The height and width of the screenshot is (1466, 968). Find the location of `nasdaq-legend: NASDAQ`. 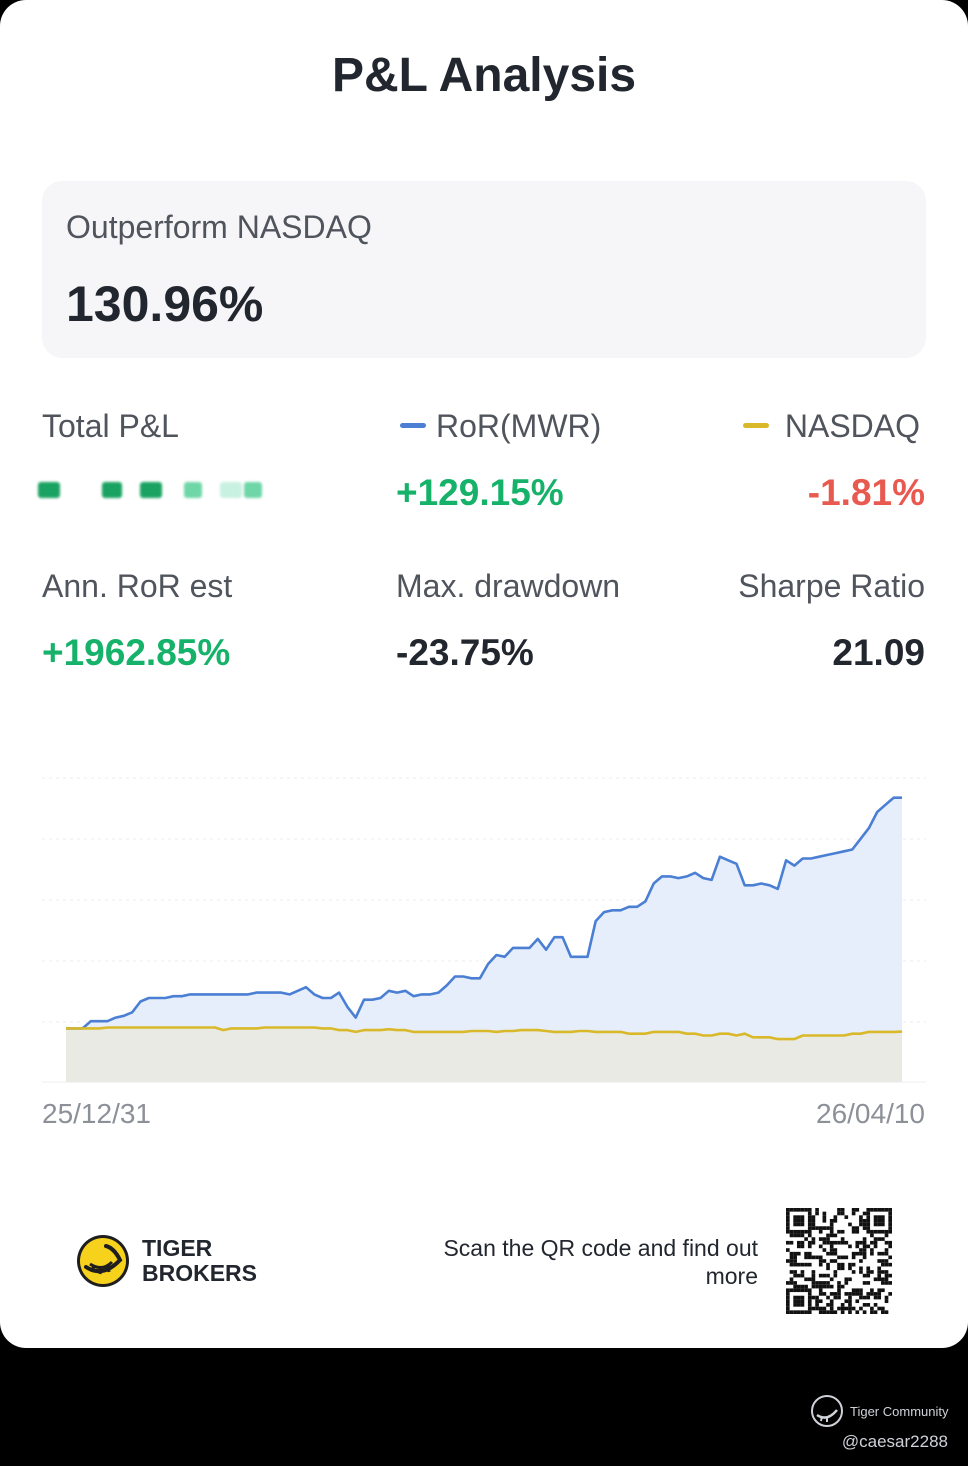

nasdaq-legend: NASDAQ is located at coordinates (831, 426).